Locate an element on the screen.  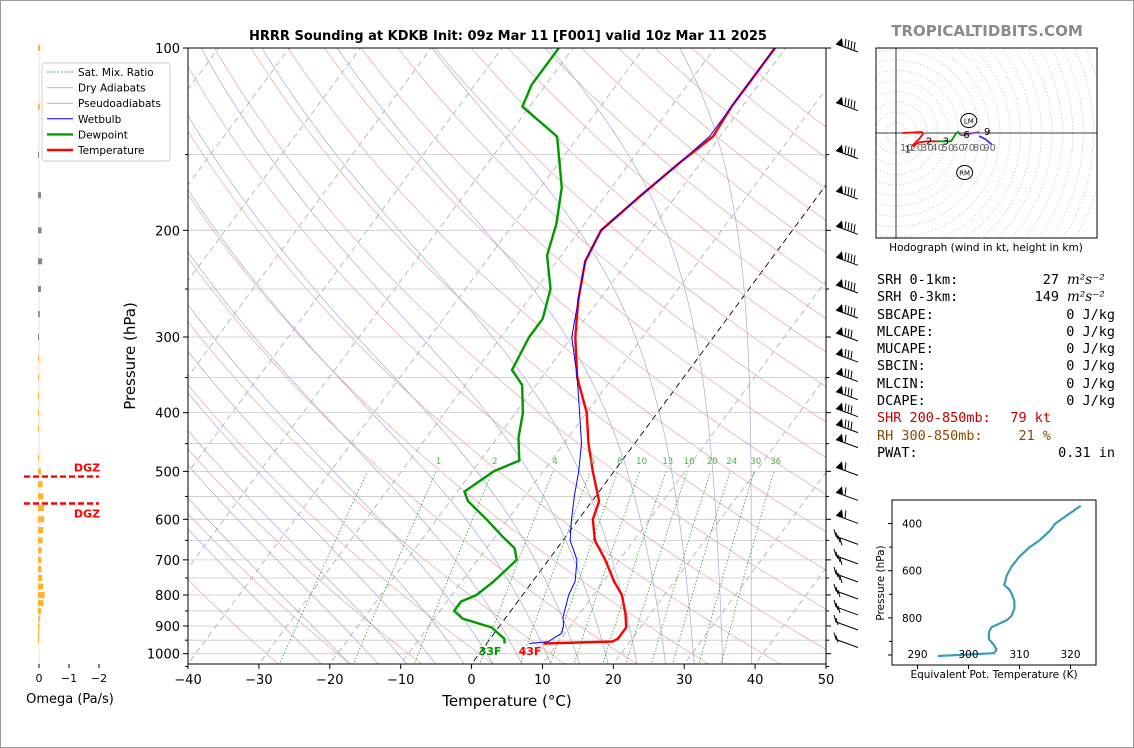
x-tick-label: 20 is located at coordinates (613, 680).